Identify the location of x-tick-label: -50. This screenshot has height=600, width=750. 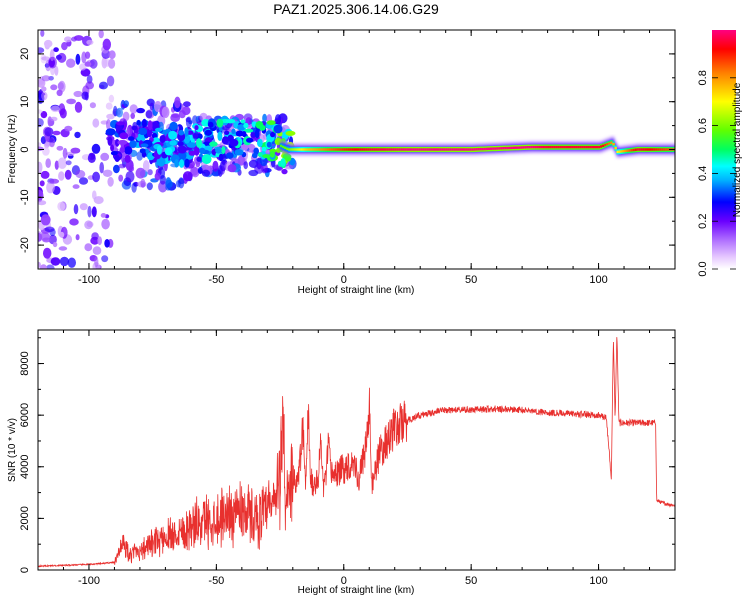
(216, 581).